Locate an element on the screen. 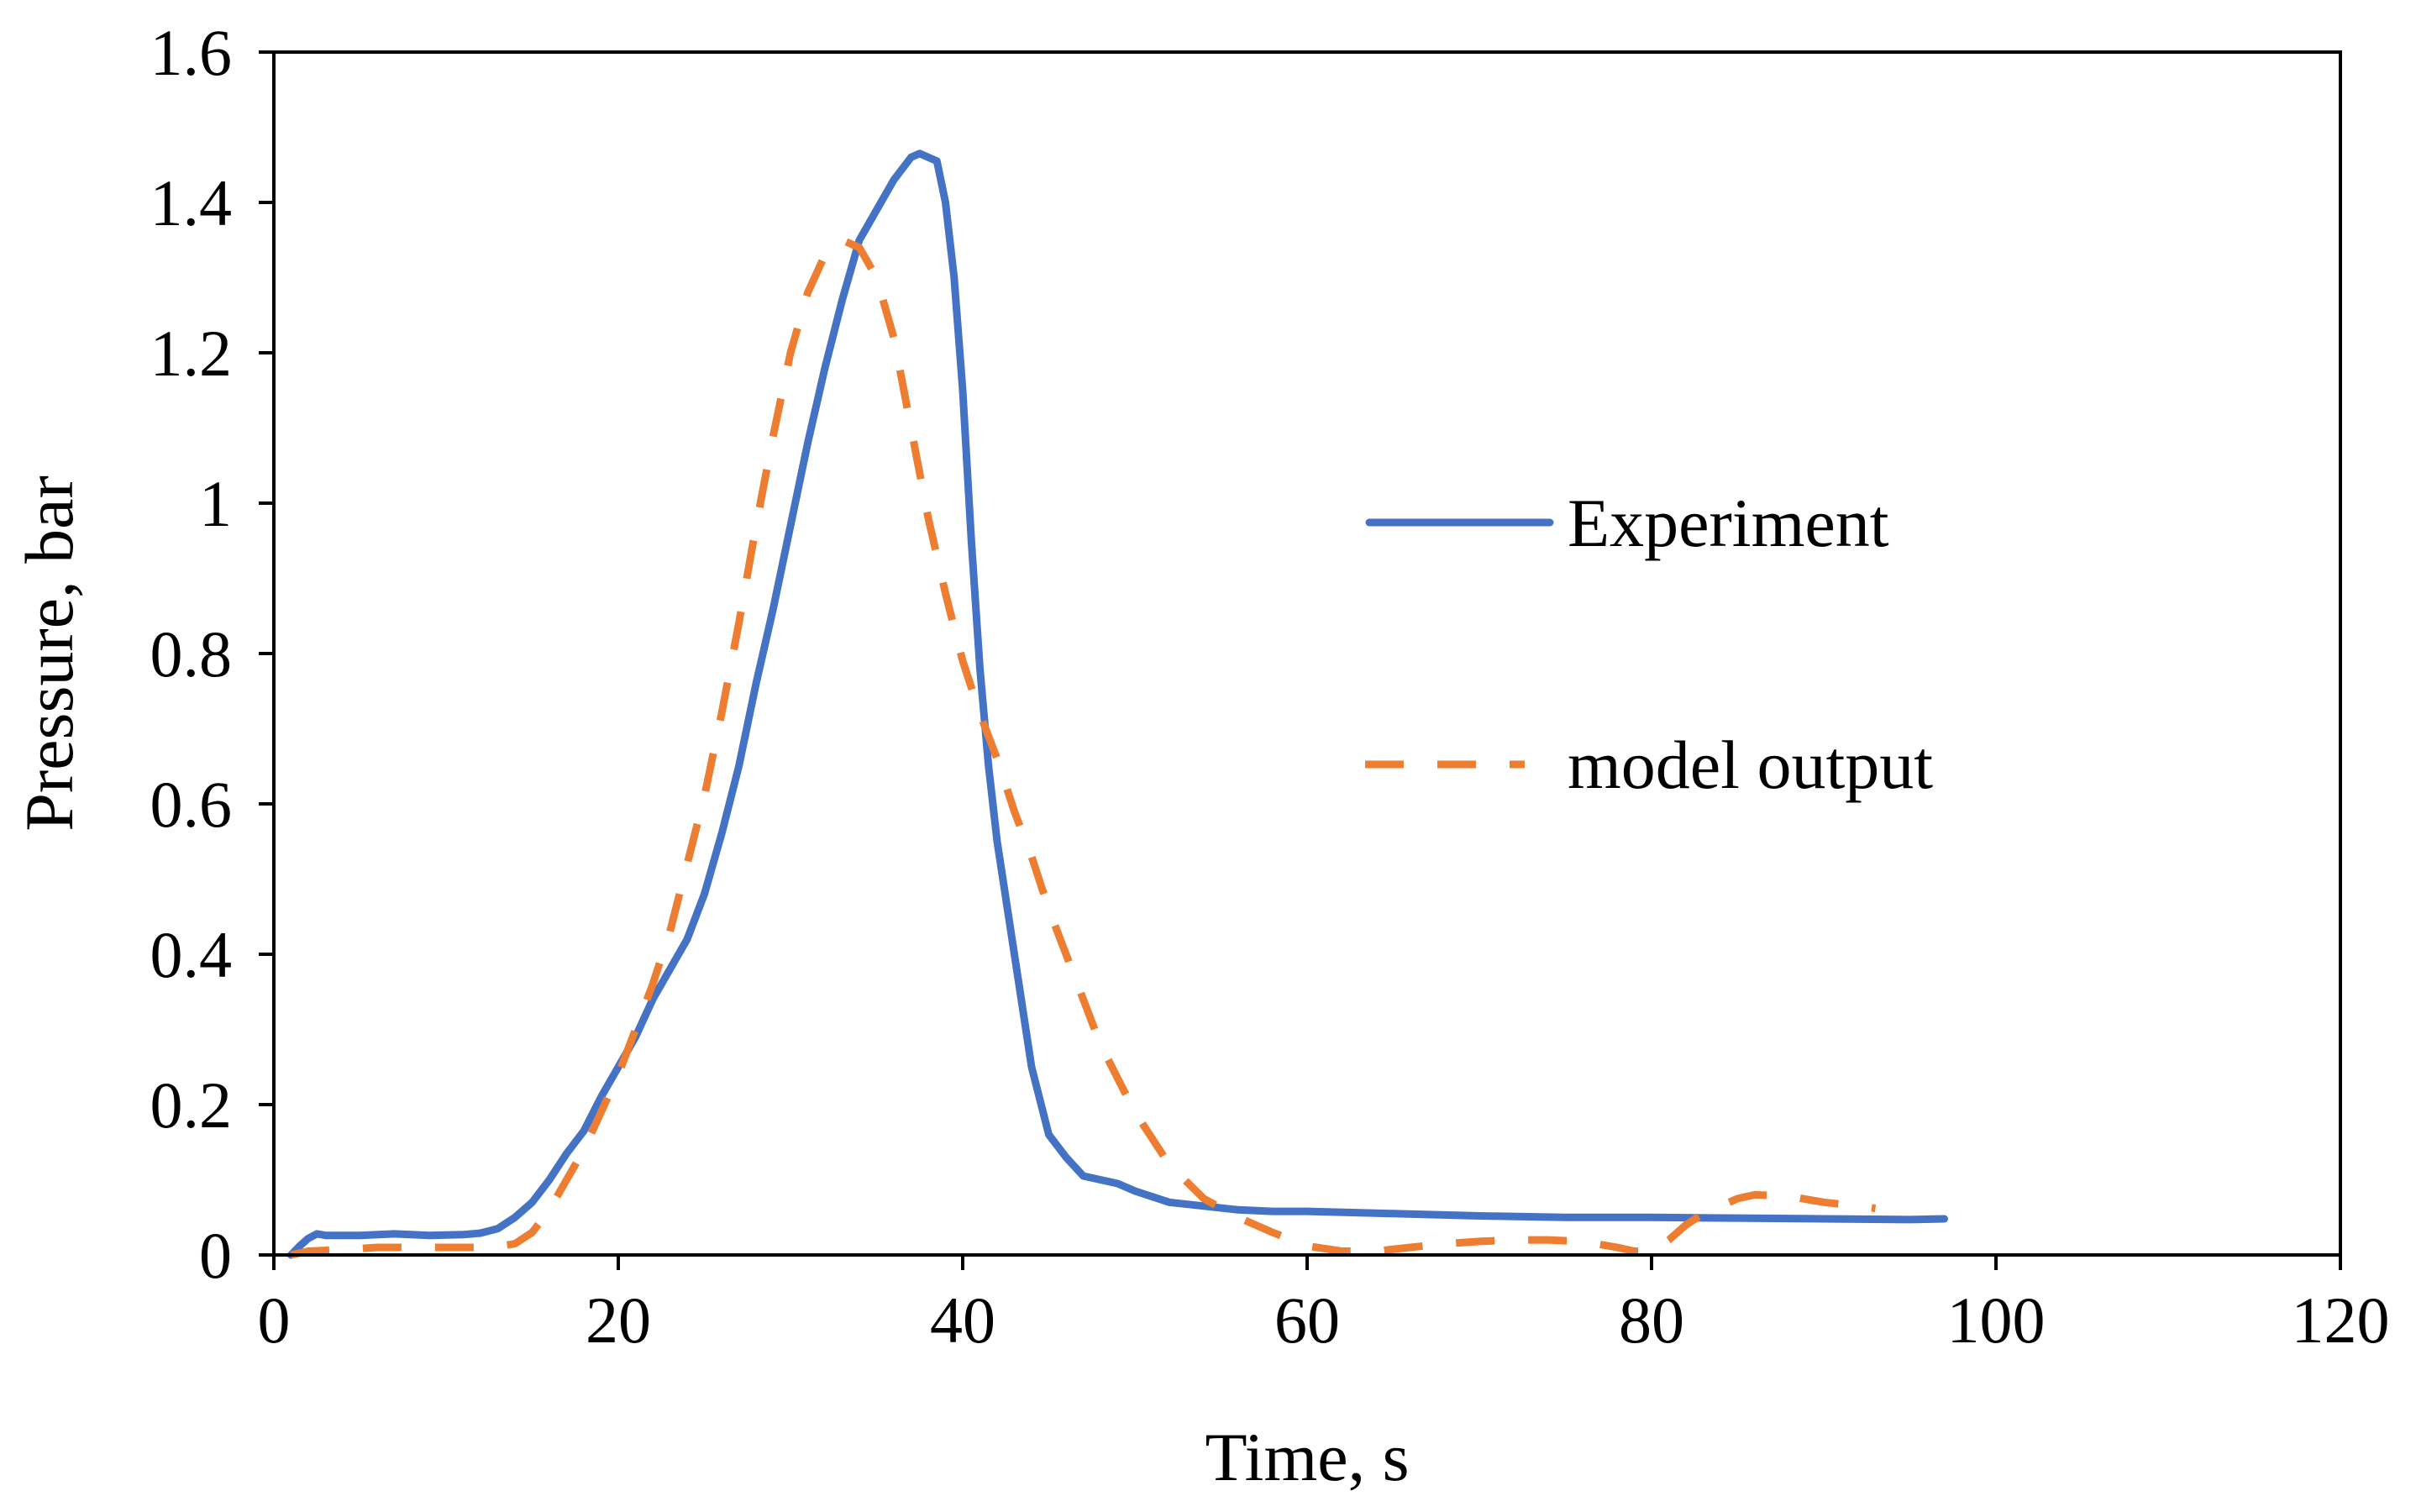 The height and width of the screenshot is (1512, 2416). y-tick-label: 1.4 is located at coordinates (191, 202).